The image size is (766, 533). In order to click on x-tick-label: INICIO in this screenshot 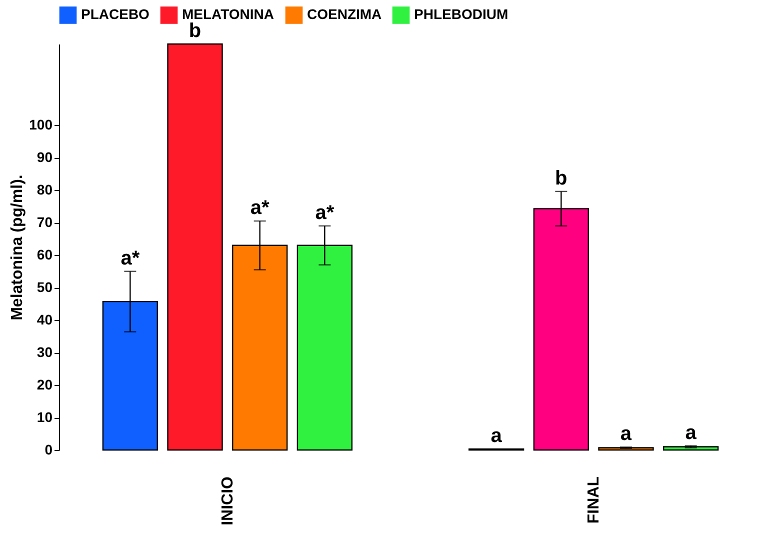, I will do `click(227, 501)`.